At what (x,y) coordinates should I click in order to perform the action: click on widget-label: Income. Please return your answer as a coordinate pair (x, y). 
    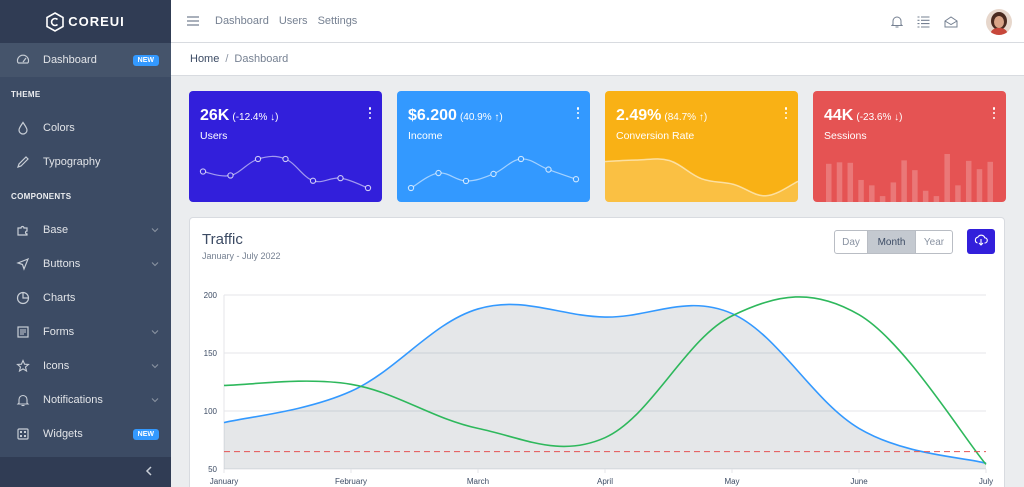
    Looking at the image, I should click on (425, 136).